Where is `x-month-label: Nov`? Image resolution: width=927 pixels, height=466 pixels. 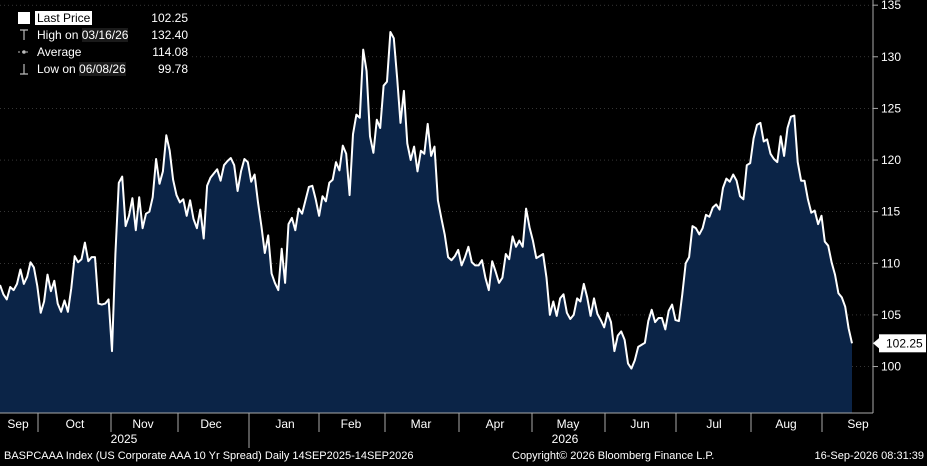
x-month-label: Nov is located at coordinates (142, 424).